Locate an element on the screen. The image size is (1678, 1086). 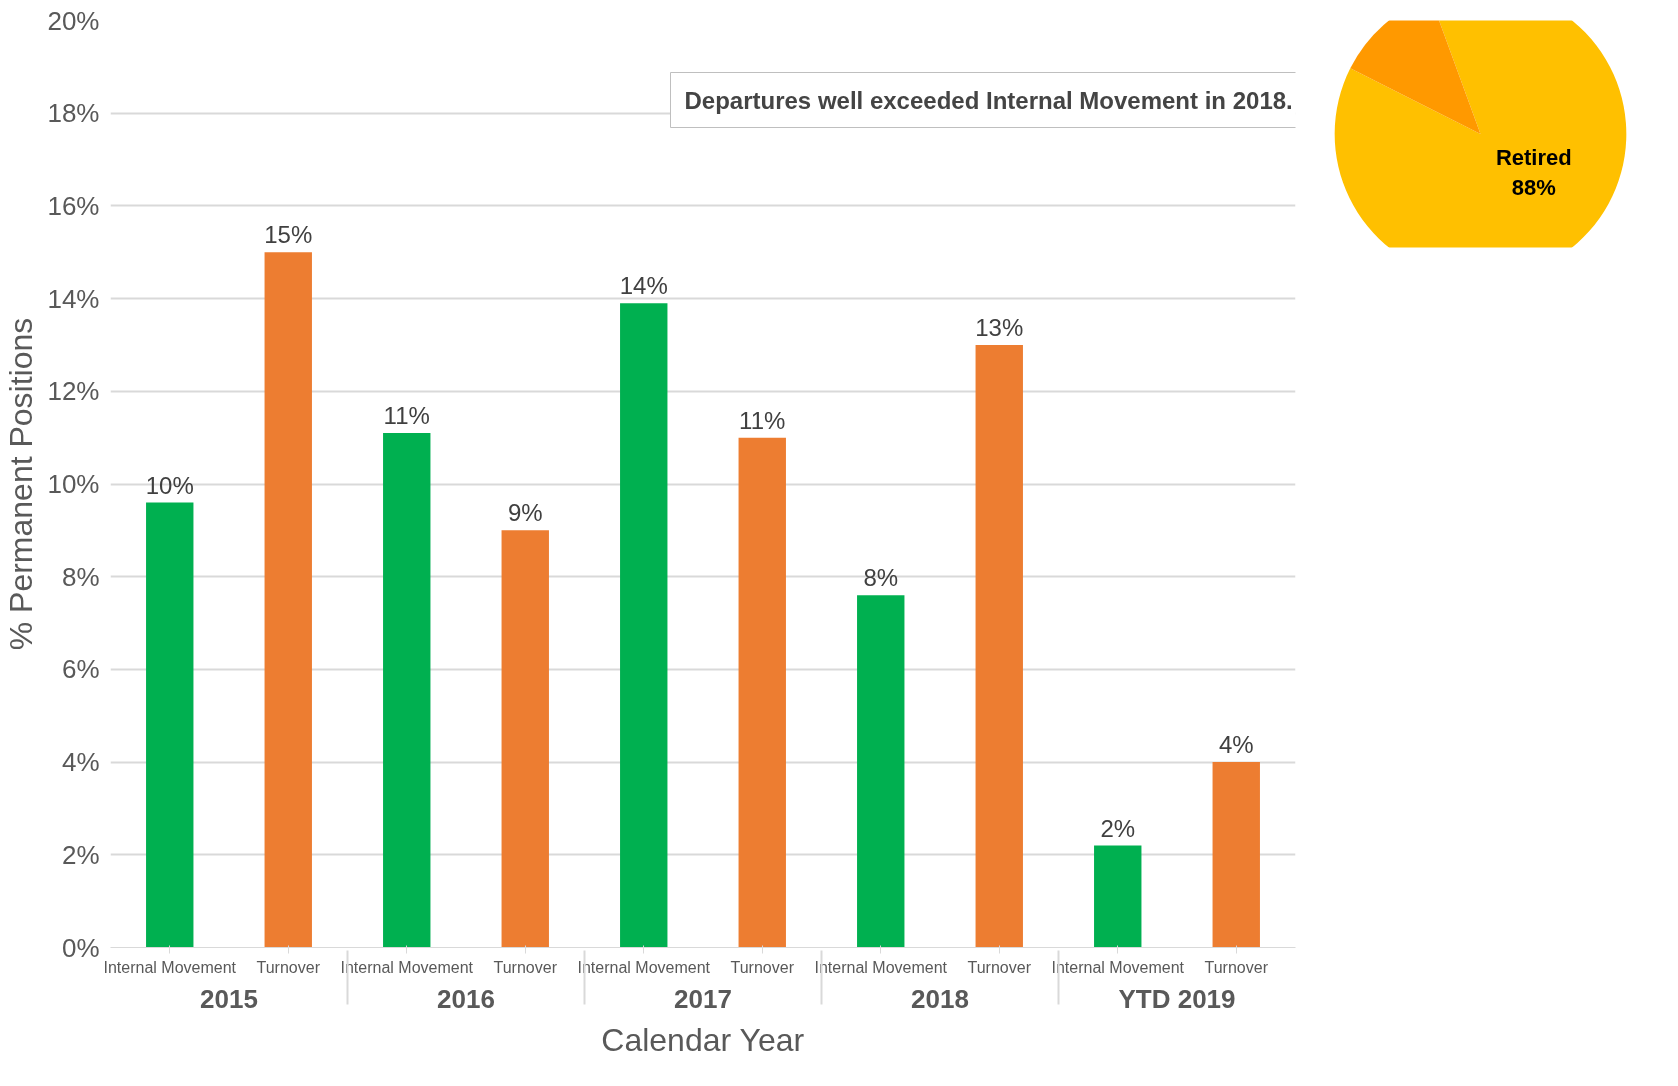
y-tick-label: 0% is located at coordinates (80, 947).